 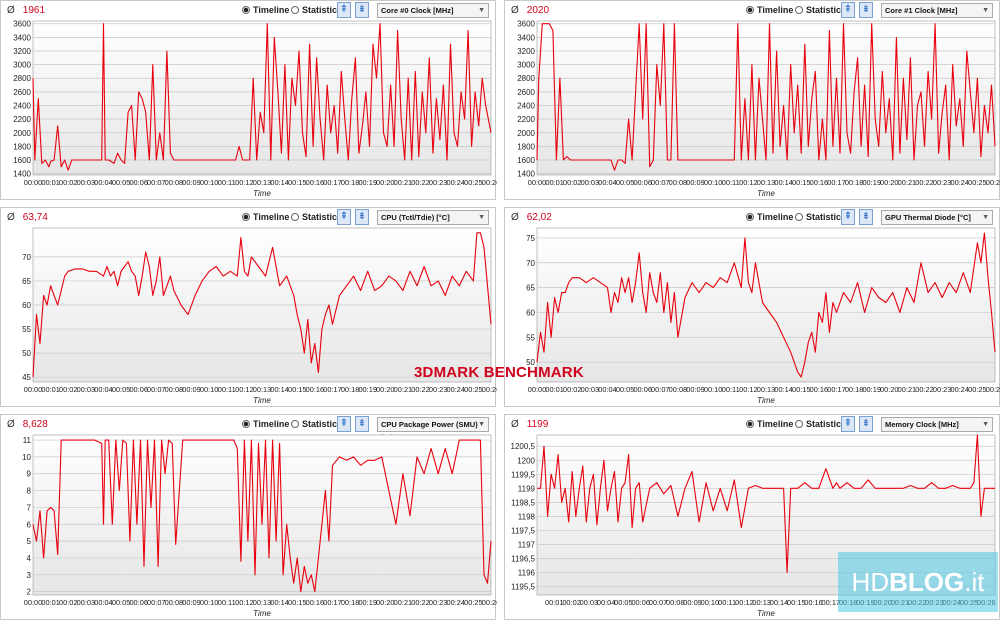 I want to click on x-tick-label: 00:24, so click(x=456, y=182).